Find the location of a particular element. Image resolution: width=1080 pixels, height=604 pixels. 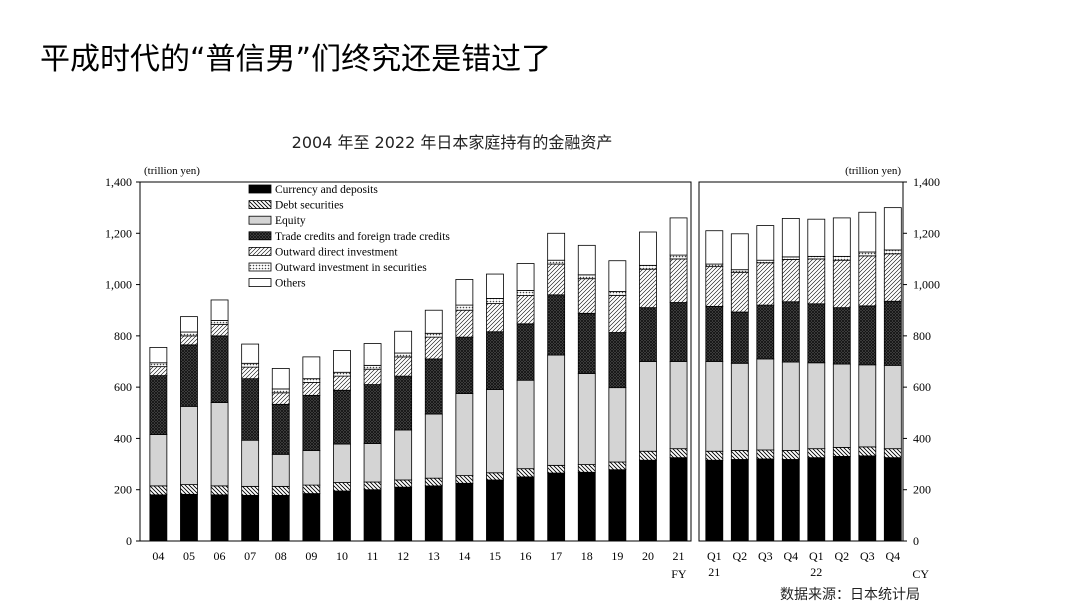

source-note: 数据来源：日本统计局 is located at coordinates (850, 595).